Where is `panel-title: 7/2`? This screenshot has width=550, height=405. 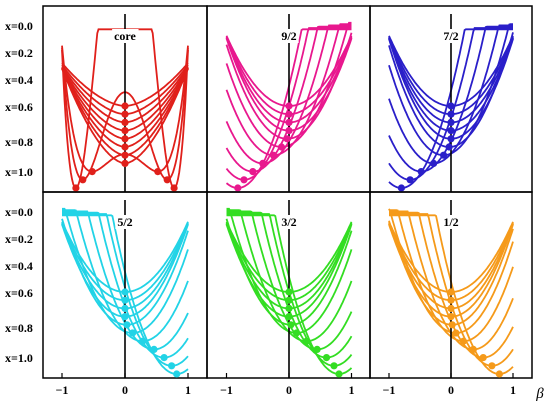 panel-title: 7/2 is located at coordinates (450, 36).